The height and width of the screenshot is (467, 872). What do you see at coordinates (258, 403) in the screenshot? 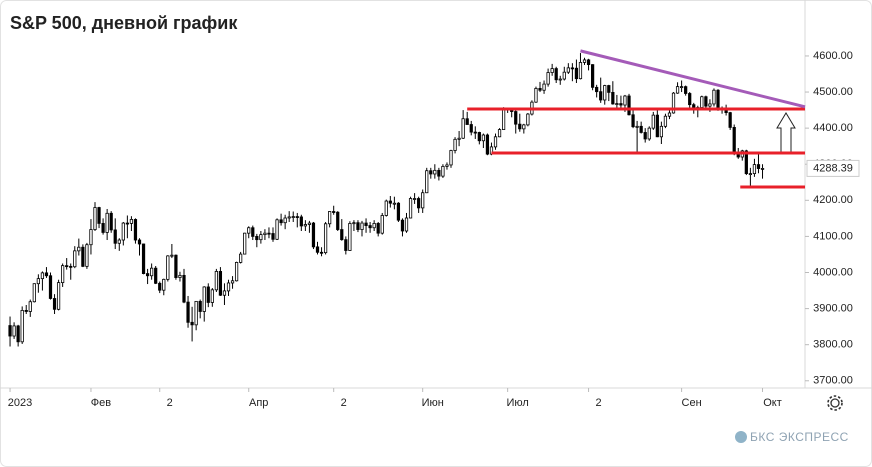
I see `x-tick-label: Апр` at bounding box center [258, 403].